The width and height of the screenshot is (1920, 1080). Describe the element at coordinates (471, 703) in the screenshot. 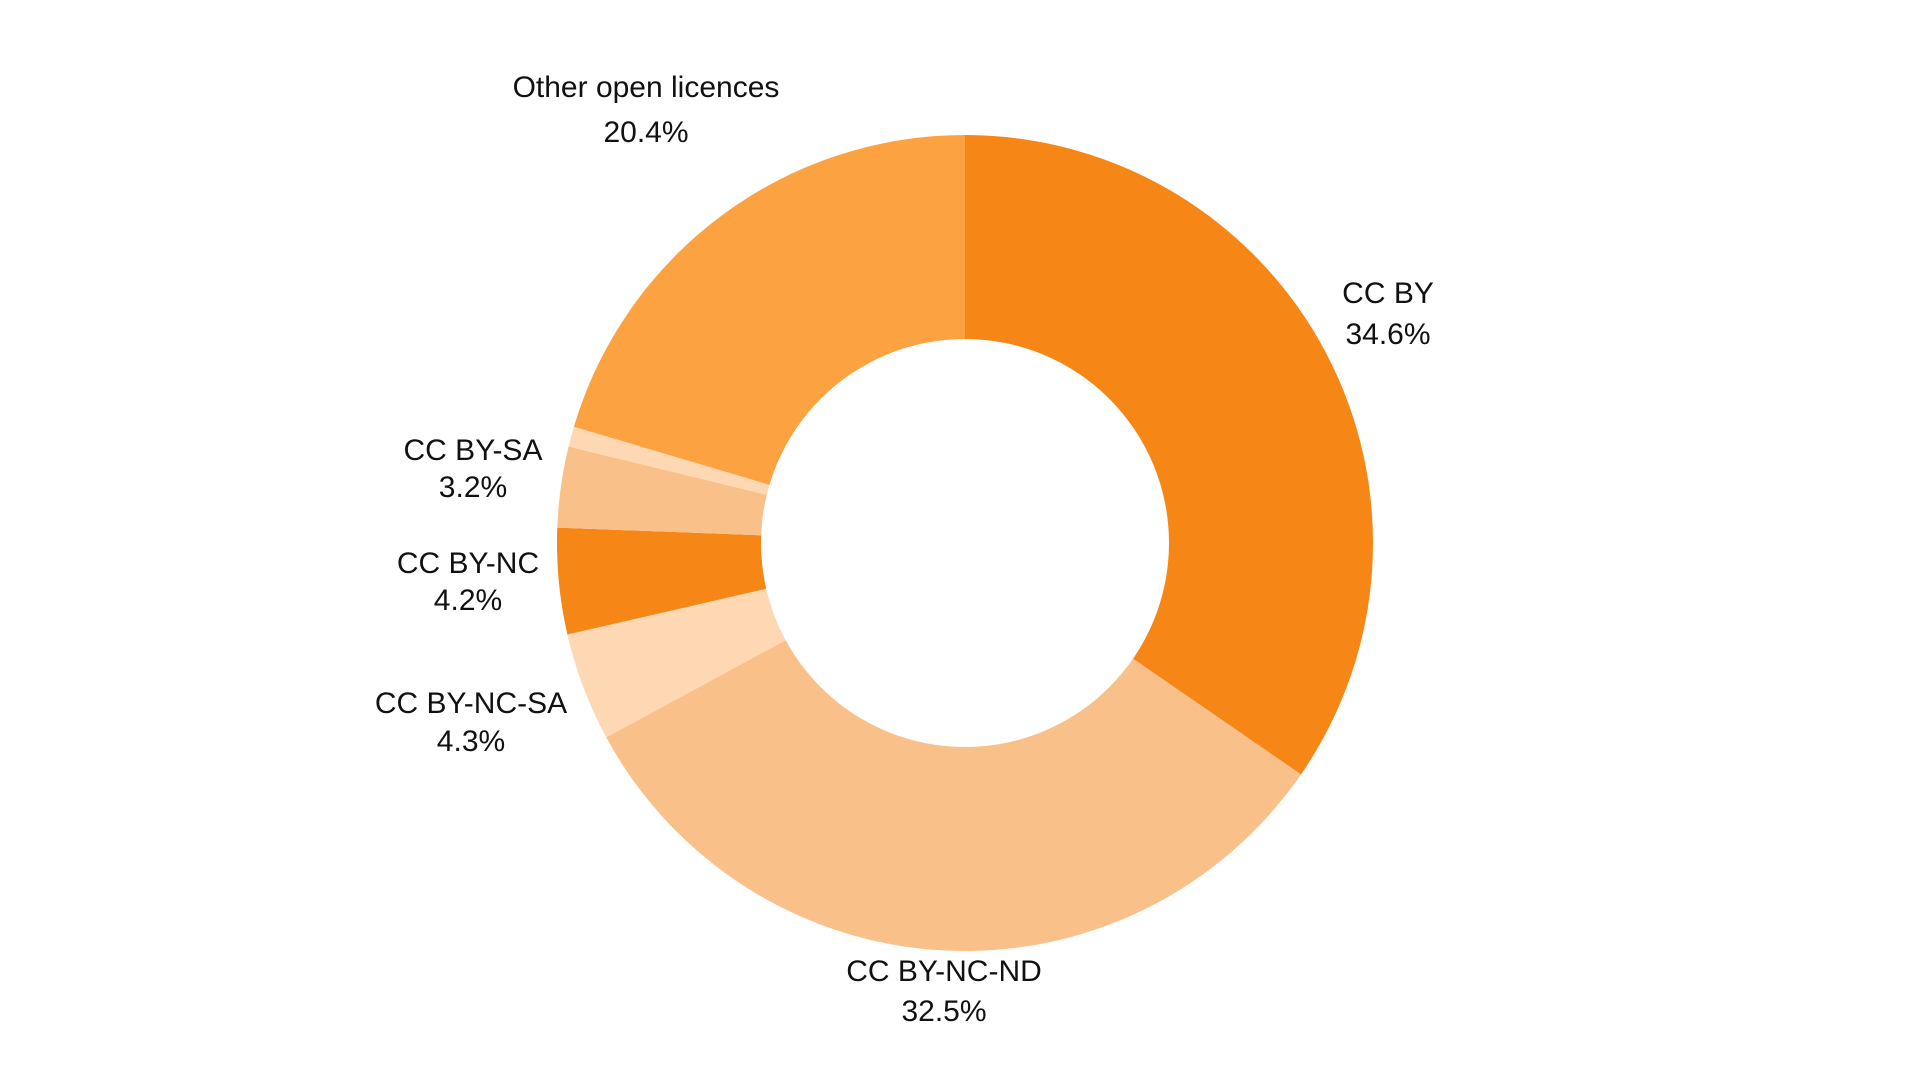

I see `slice-label-cc-by-nc-sa: CC BY-NC-SA` at that location.